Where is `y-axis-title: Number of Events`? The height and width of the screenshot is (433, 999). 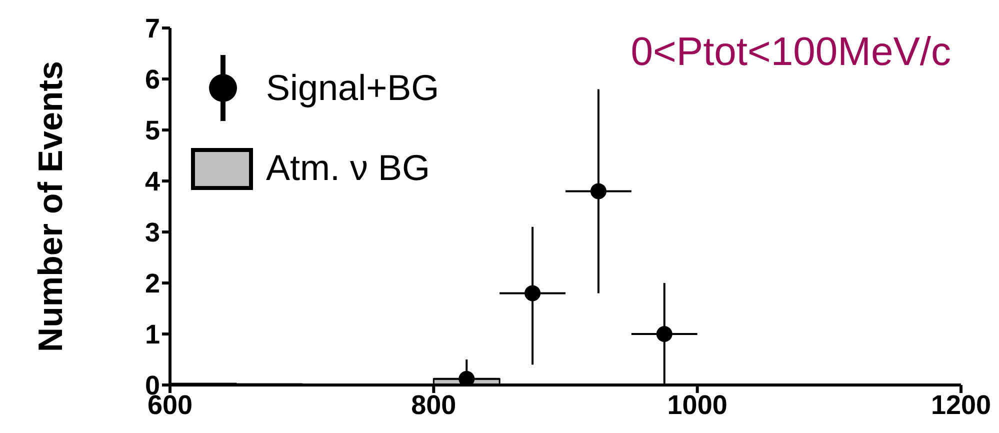
y-axis-title: Number of Events is located at coordinates (51, 206).